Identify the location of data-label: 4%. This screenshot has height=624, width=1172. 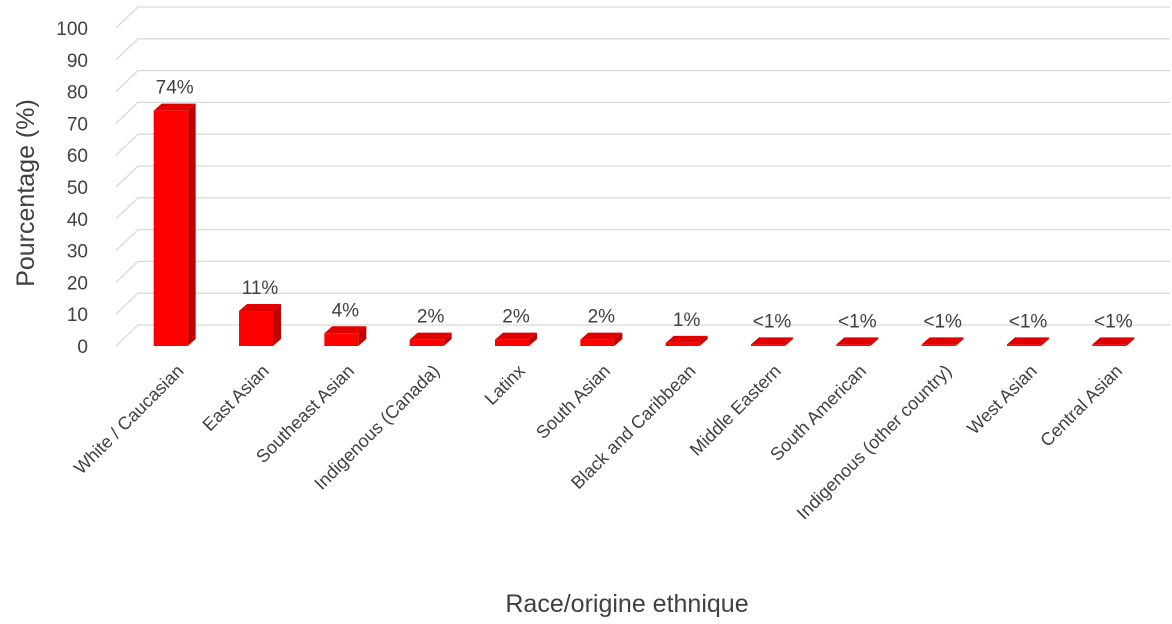
(346, 310).